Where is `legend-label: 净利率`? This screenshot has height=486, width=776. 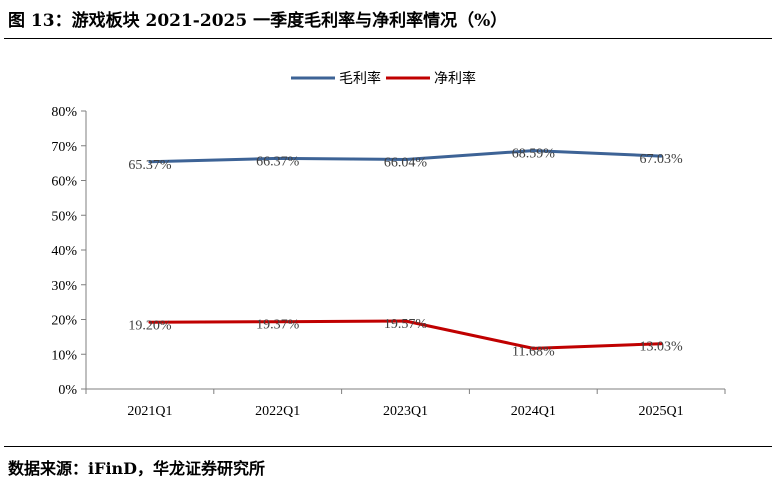 legend-label: 净利率 is located at coordinates (455, 78).